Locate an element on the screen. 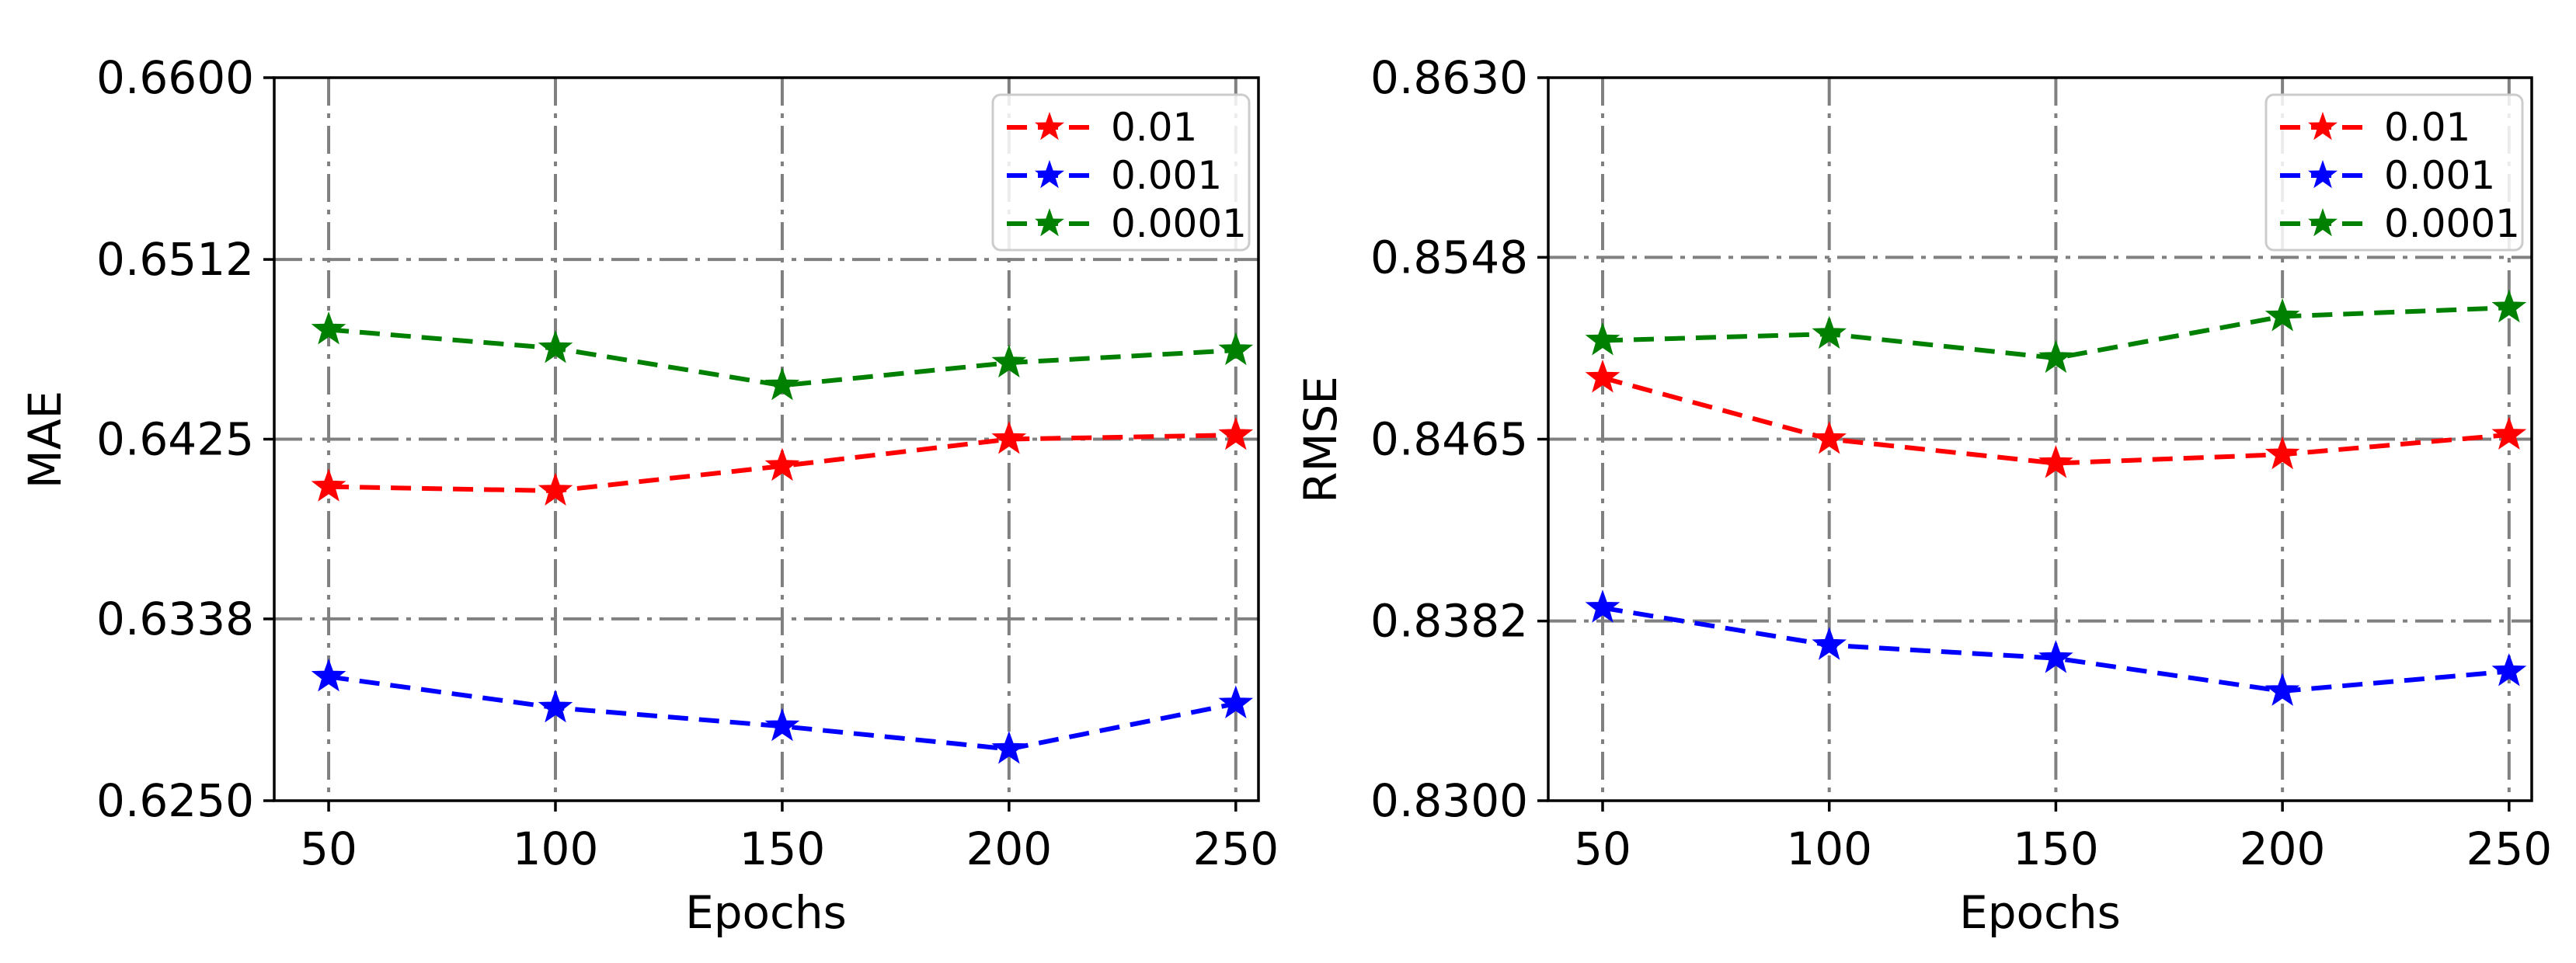 This screenshot has height=963, width=2576. mae-y-tick-label: 0.6600 is located at coordinates (175, 77).